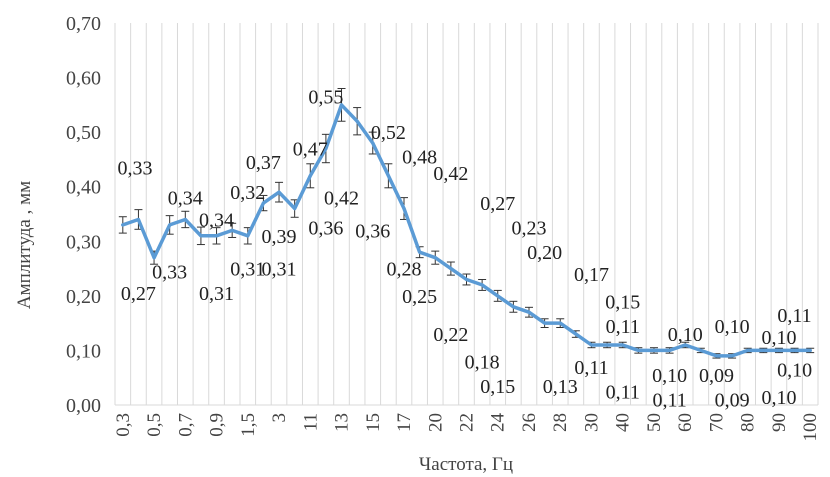  Describe the element at coordinates (83, 351) in the screenshot. I see `y-tick-label: 0,10` at that location.